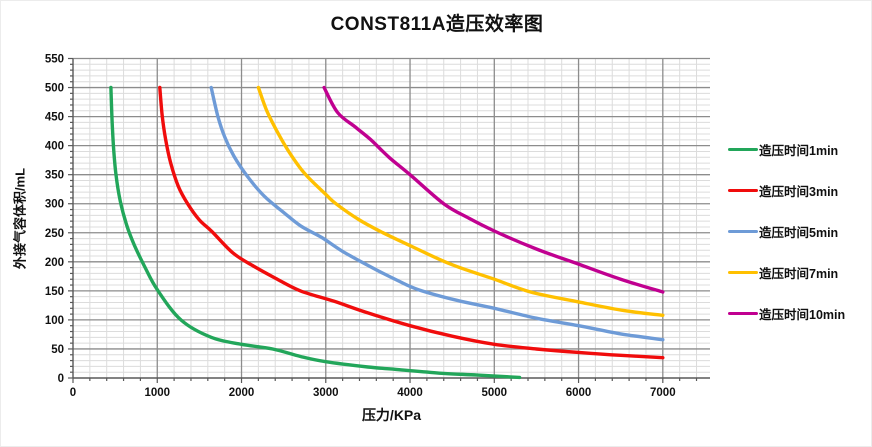  What do you see at coordinates (410, 393) in the screenshot?
I see `x-tick-label: 4000` at bounding box center [410, 393].